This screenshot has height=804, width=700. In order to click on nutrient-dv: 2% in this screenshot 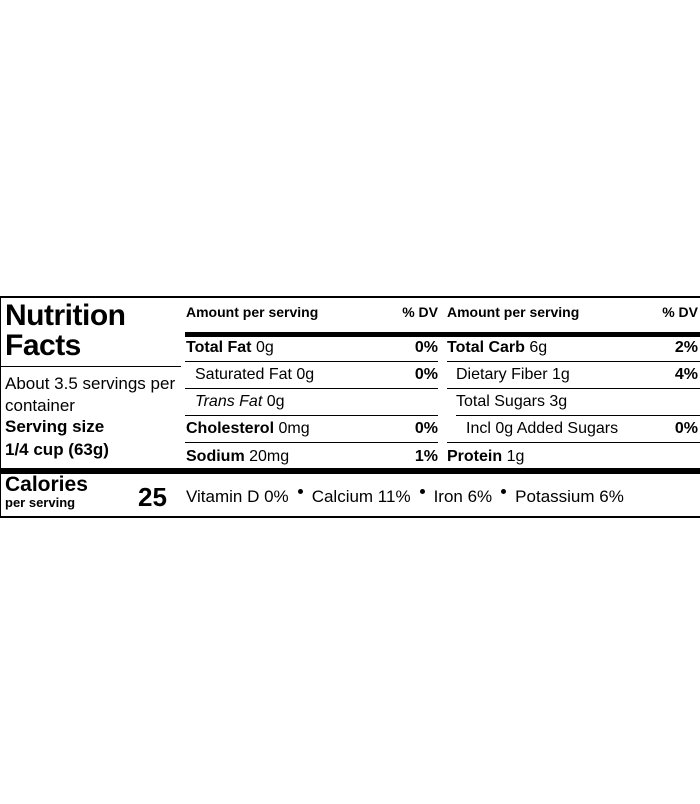, I will do `click(686, 347)`.